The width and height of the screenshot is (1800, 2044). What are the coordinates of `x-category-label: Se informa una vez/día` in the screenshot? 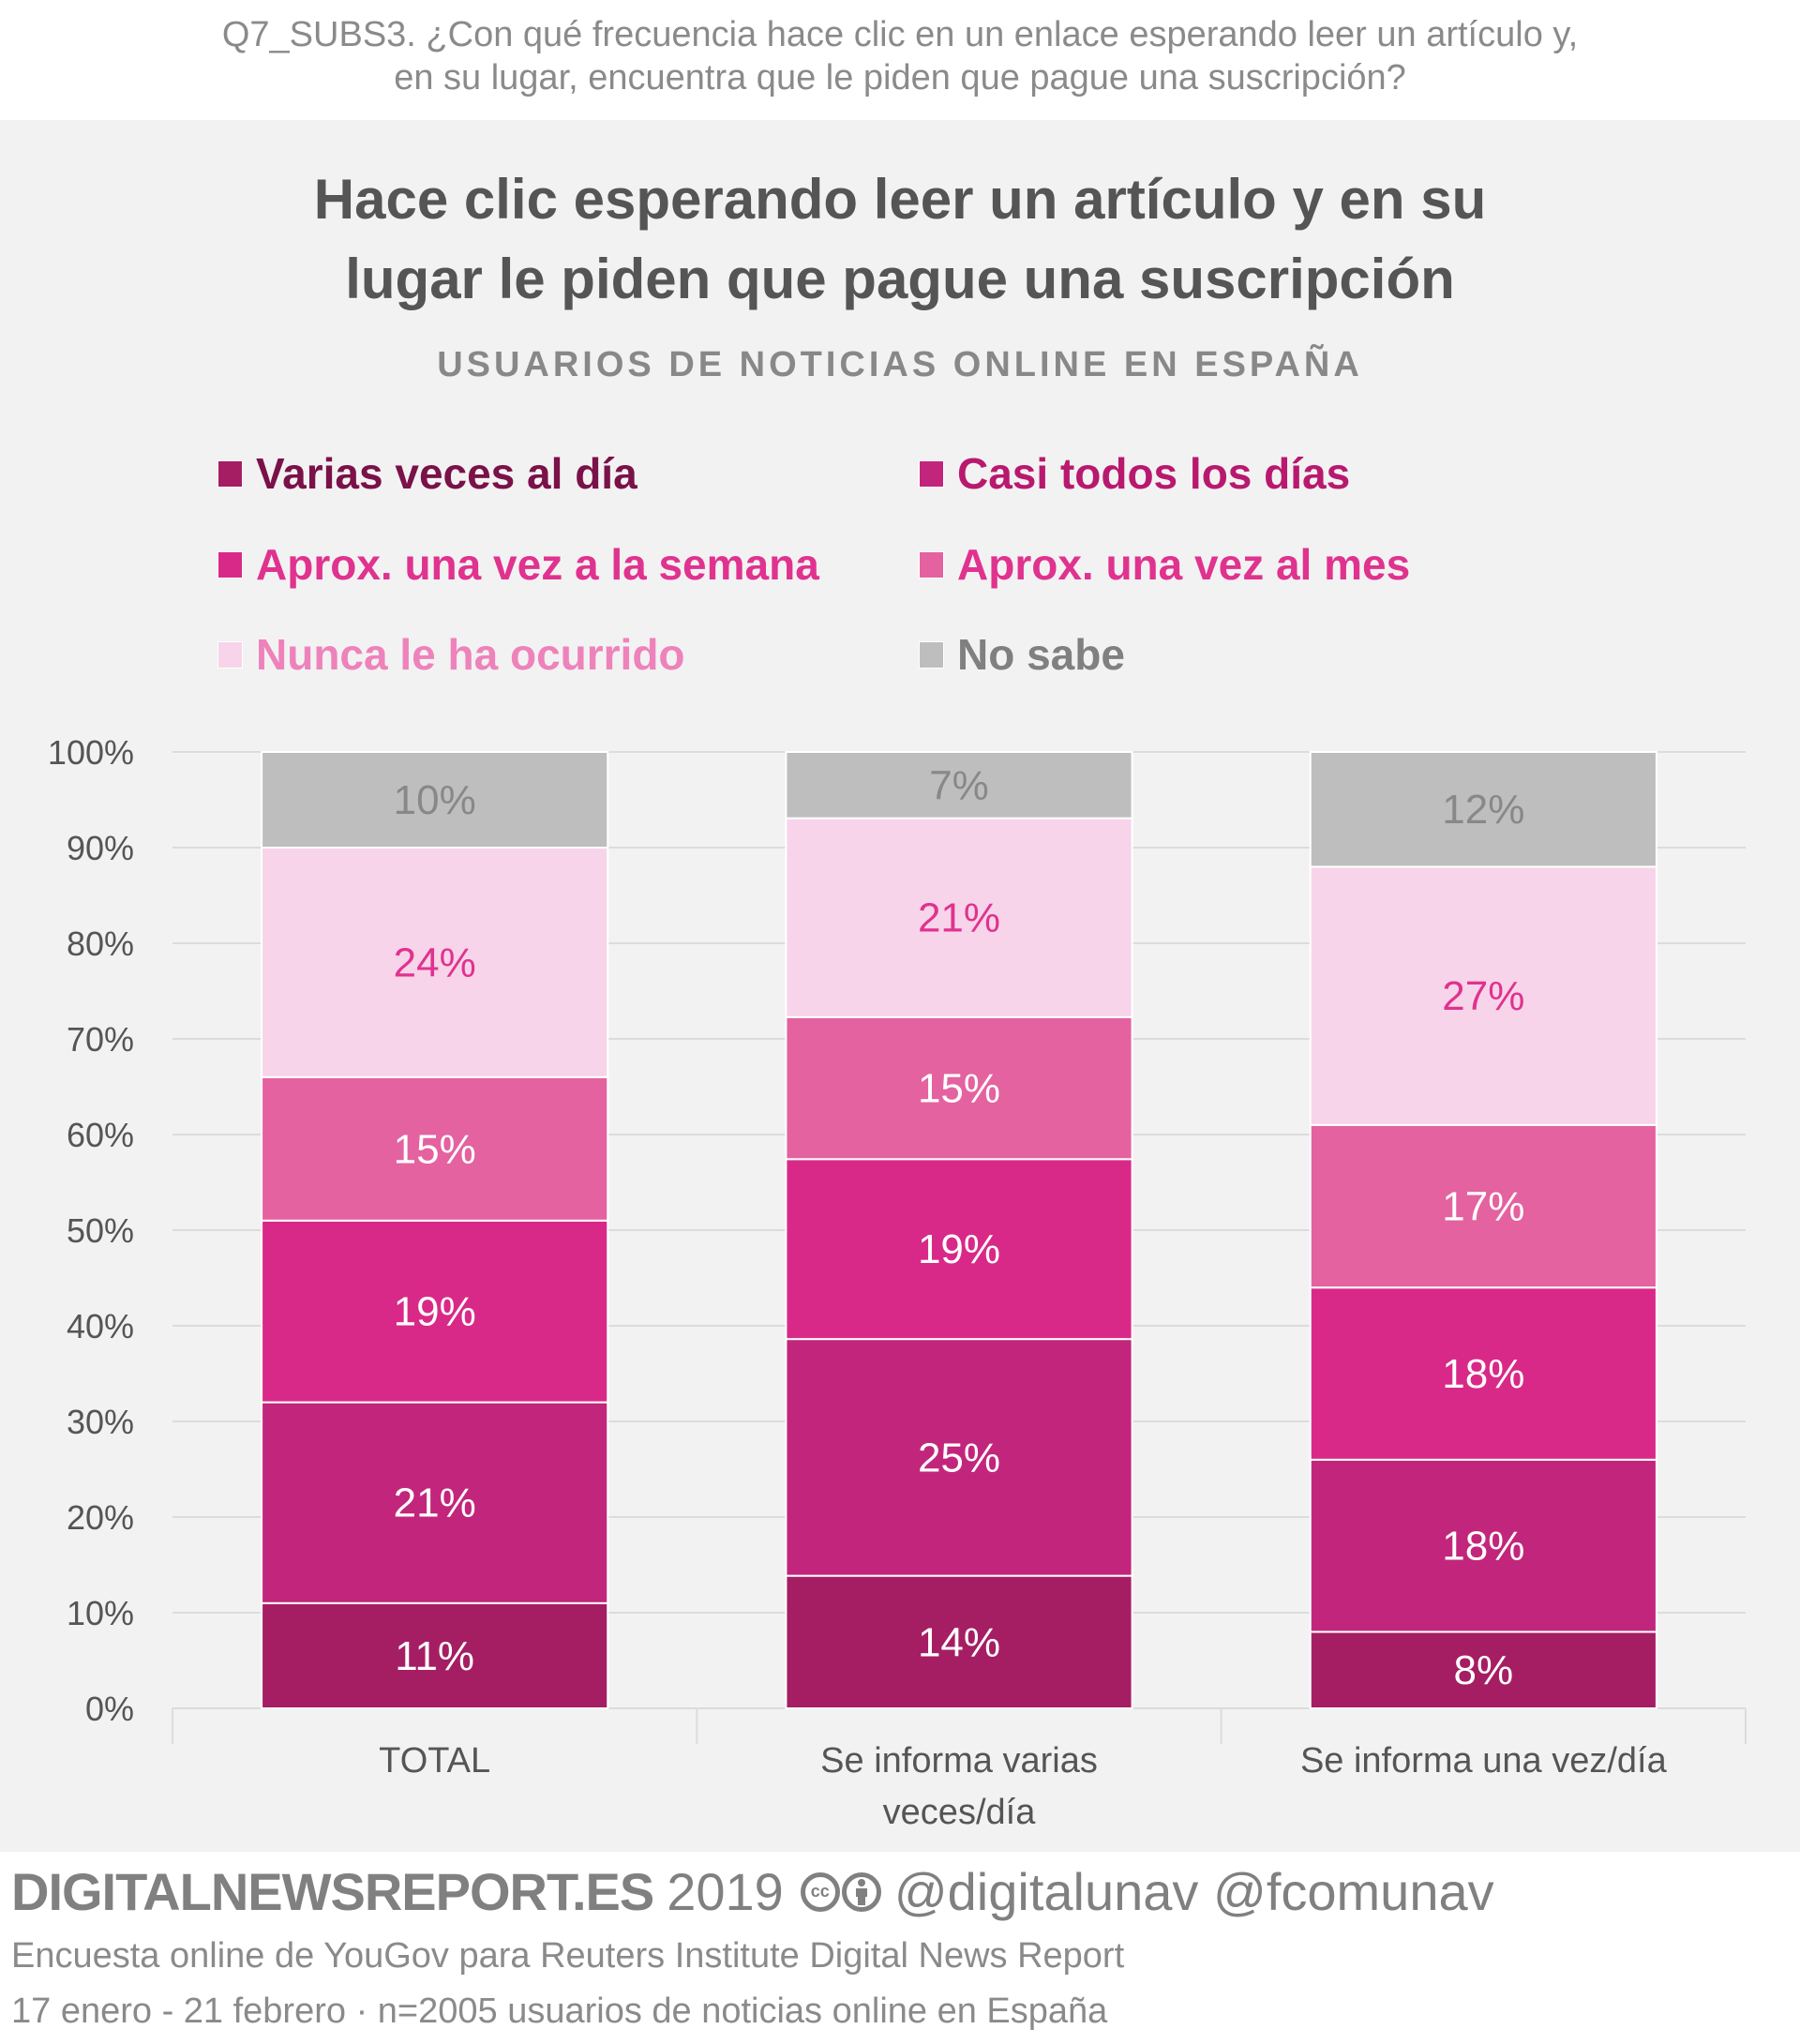 It's located at (1484, 1761).